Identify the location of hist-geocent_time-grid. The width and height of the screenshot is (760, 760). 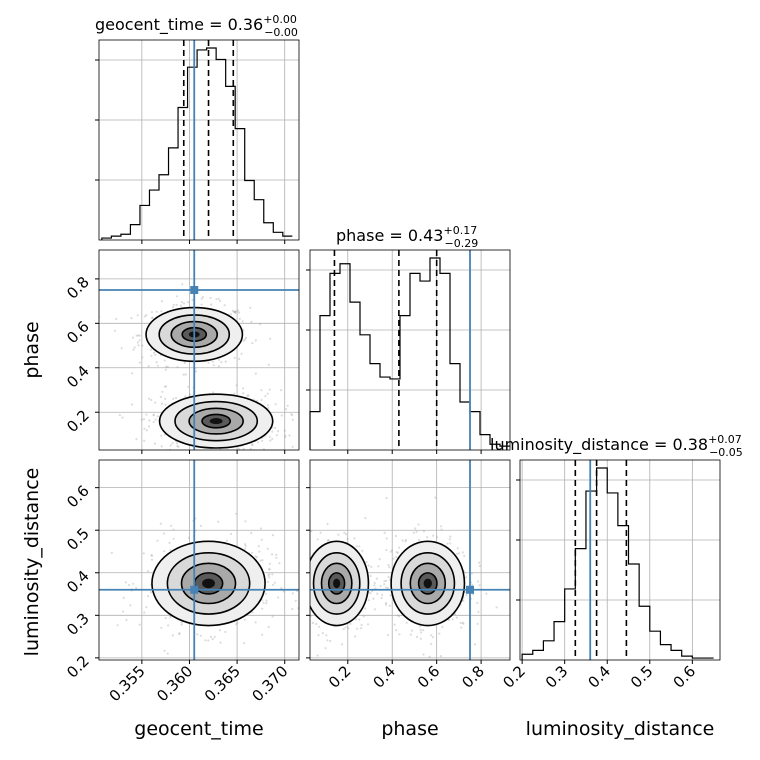
(199, 140).